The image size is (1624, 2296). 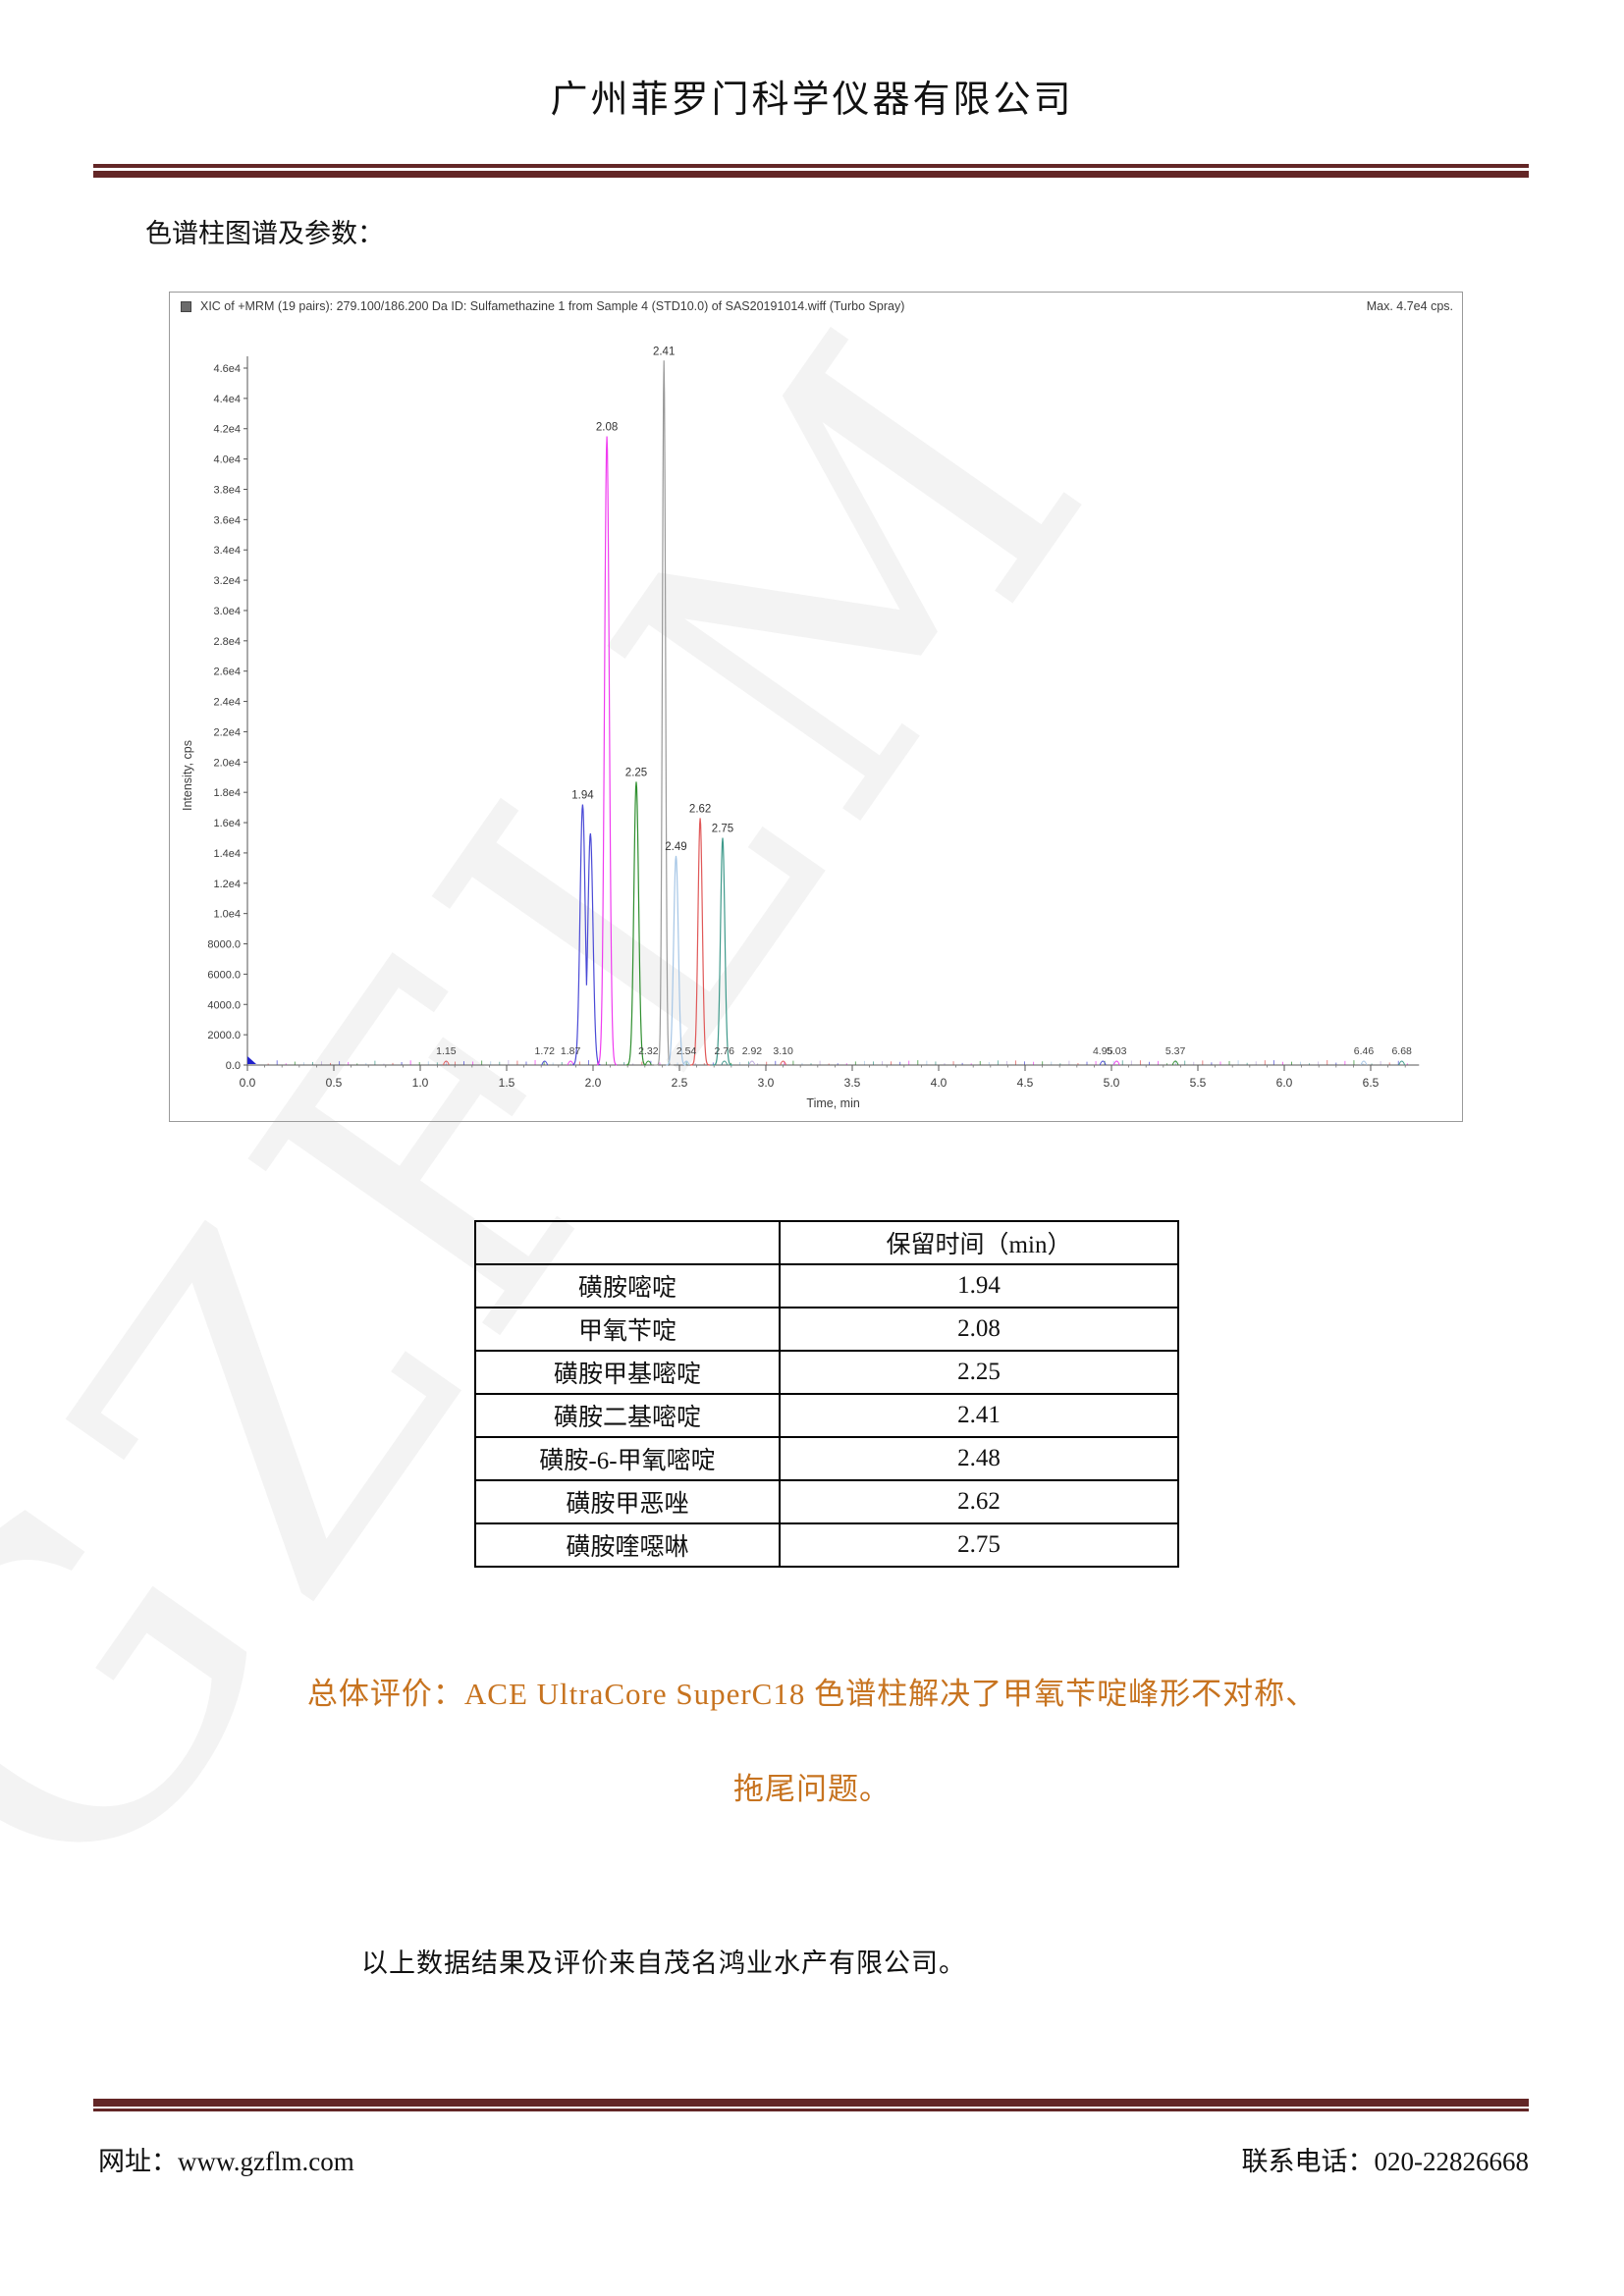 What do you see at coordinates (783, 1051) in the screenshot?
I see `minor-peak-label: 3.10` at bounding box center [783, 1051].